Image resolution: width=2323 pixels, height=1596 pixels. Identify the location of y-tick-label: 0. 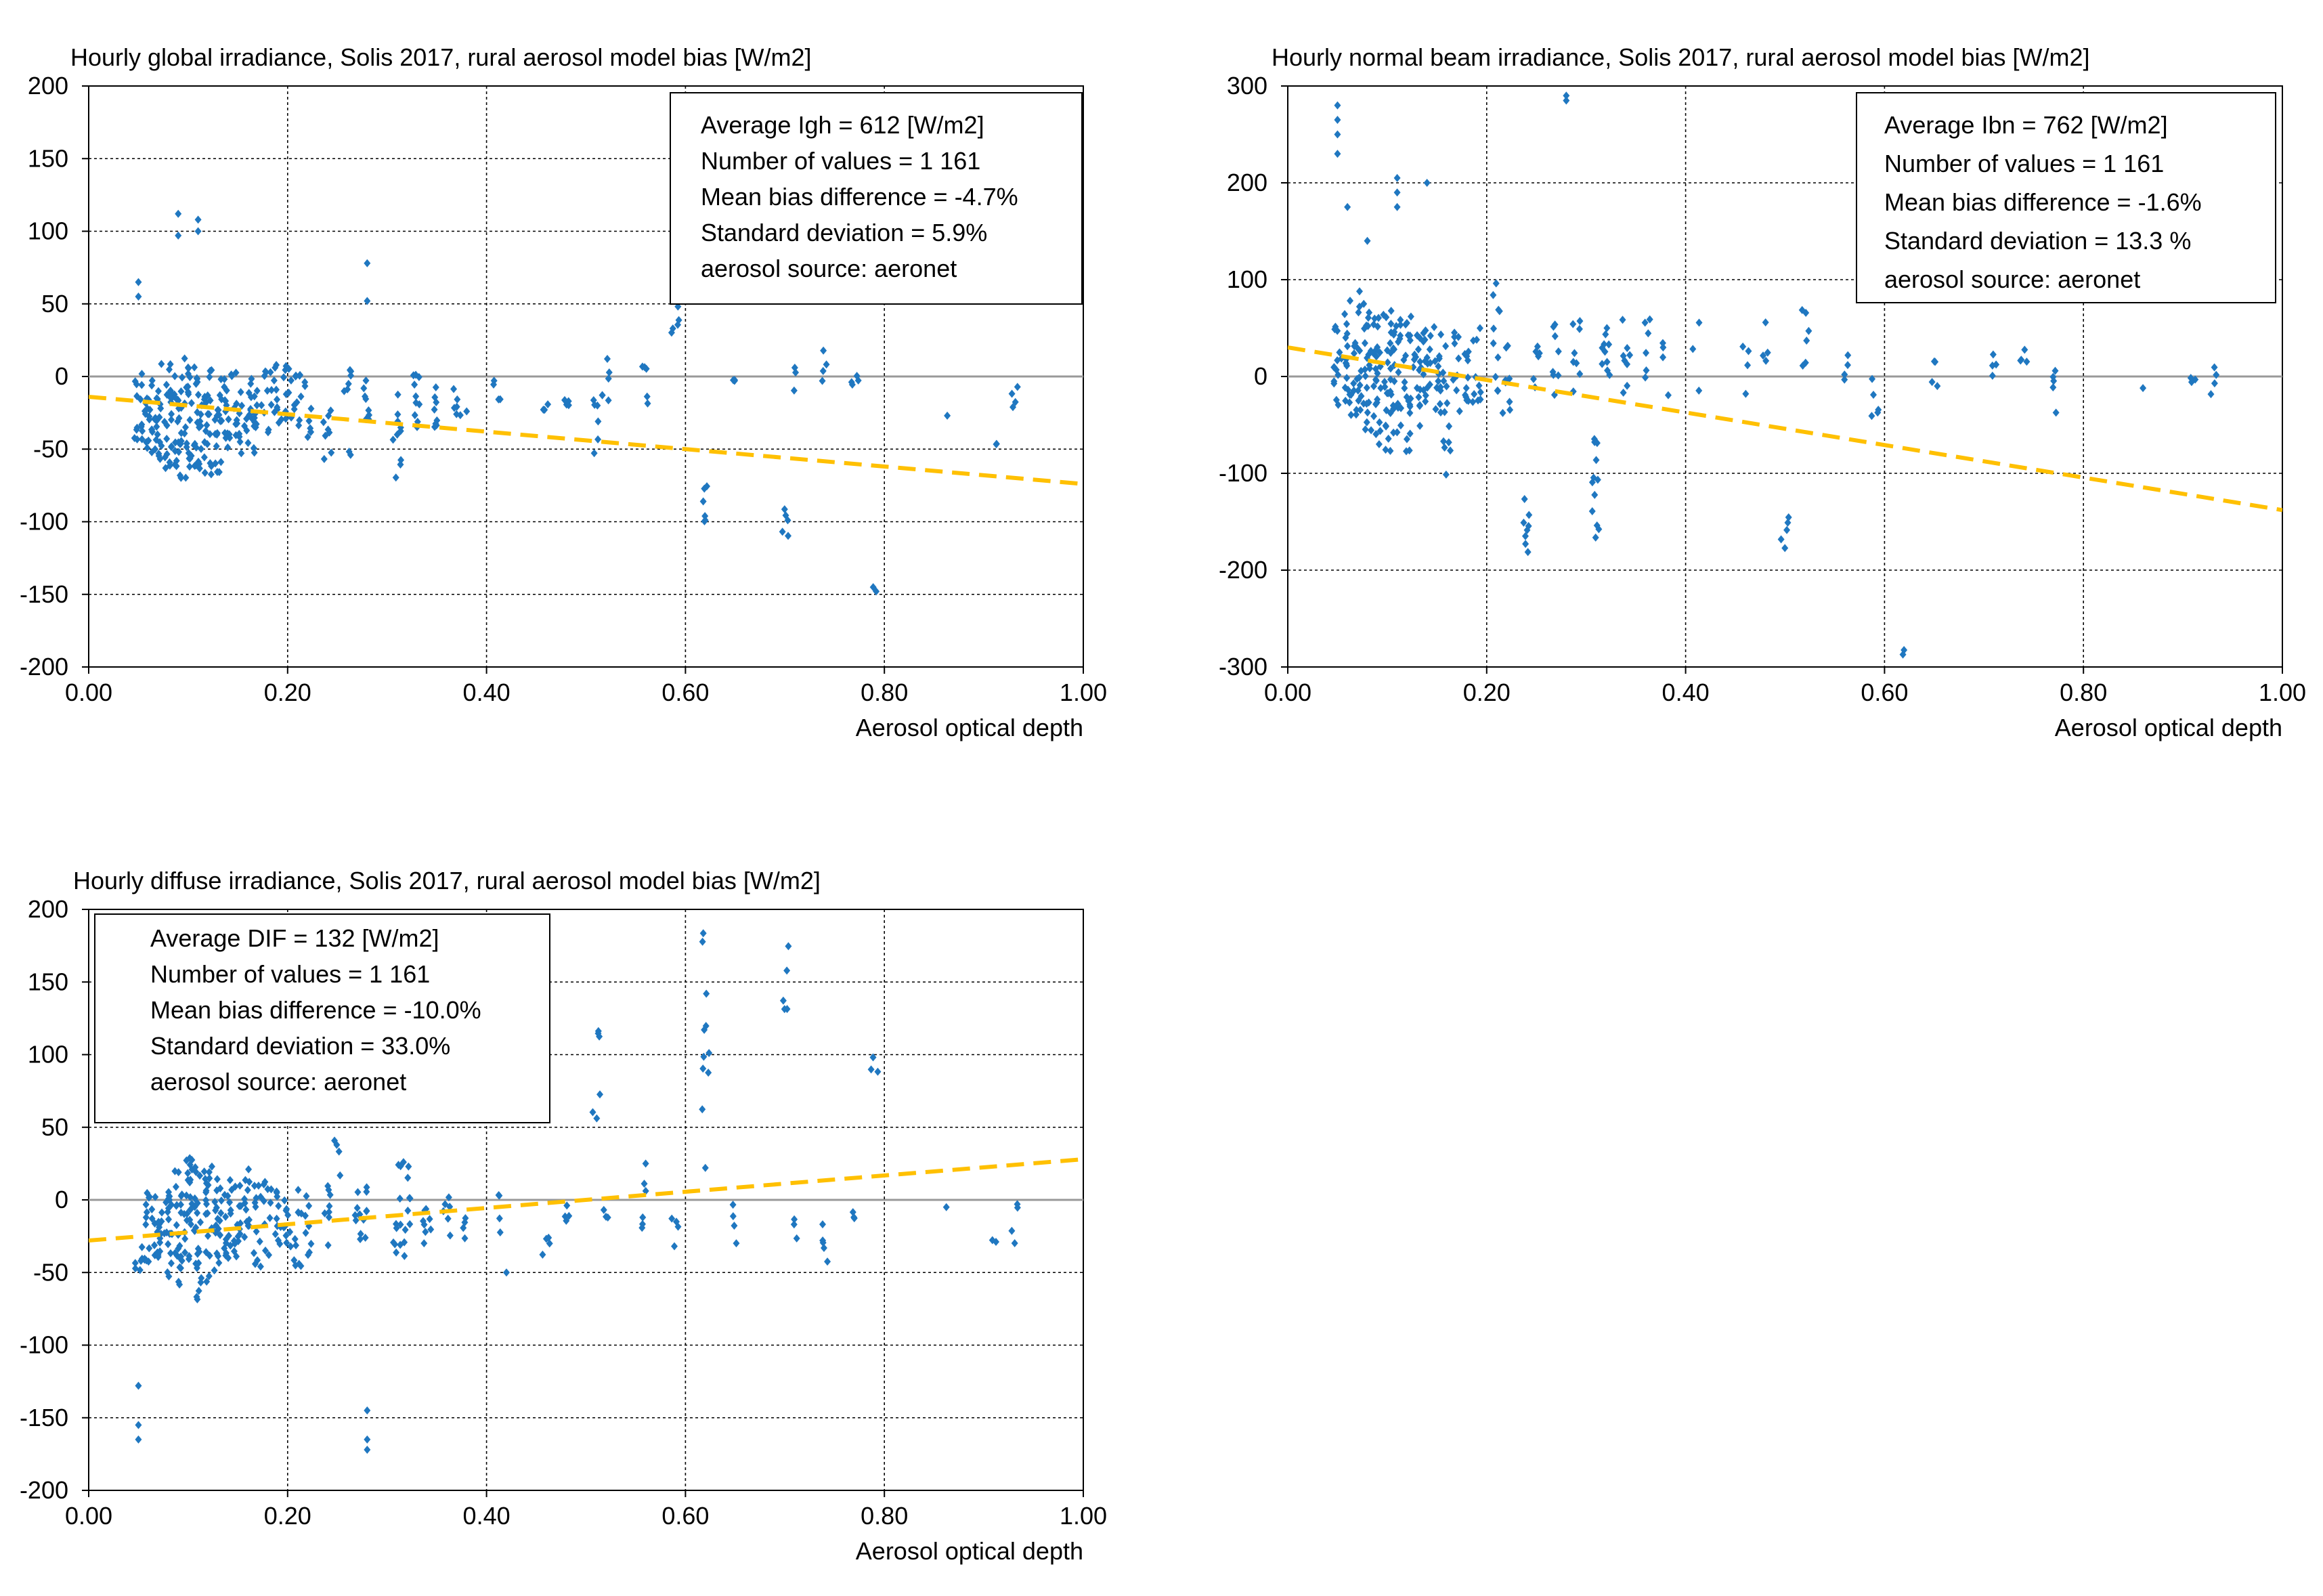
(1261, 376).